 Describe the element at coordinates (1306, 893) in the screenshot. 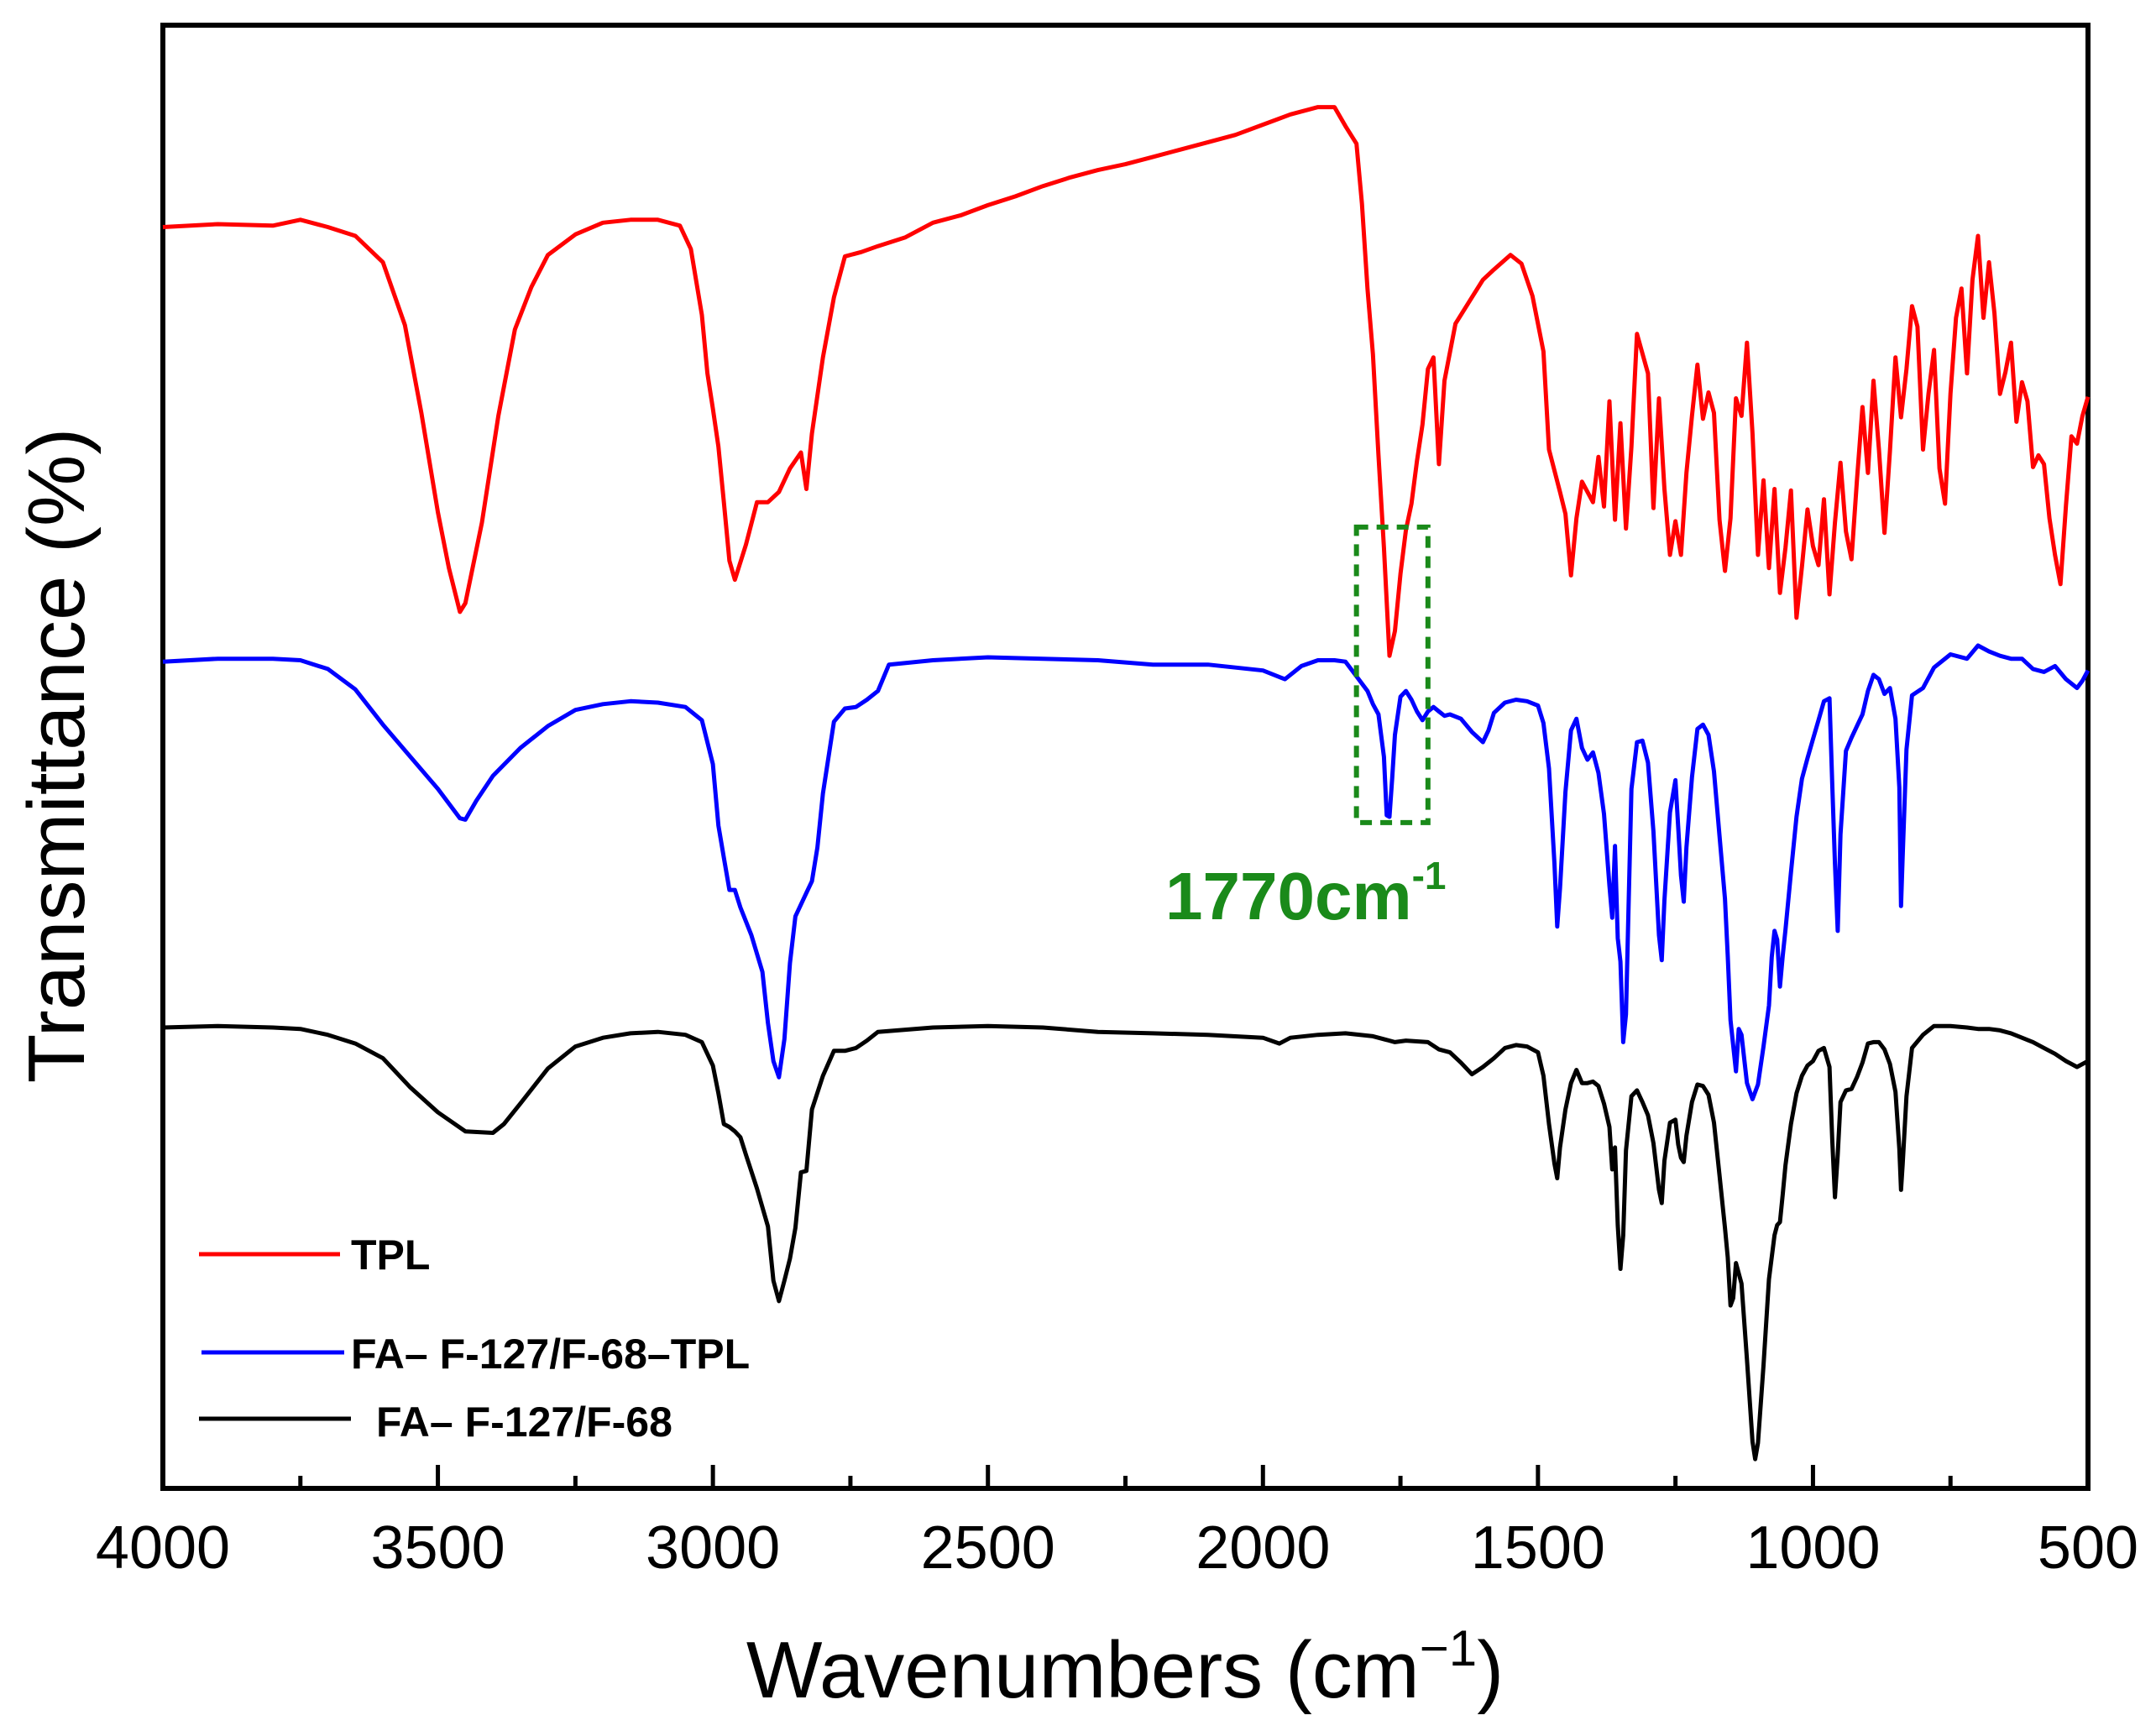

I see `annotation-label: 1770cm-1` at that location.